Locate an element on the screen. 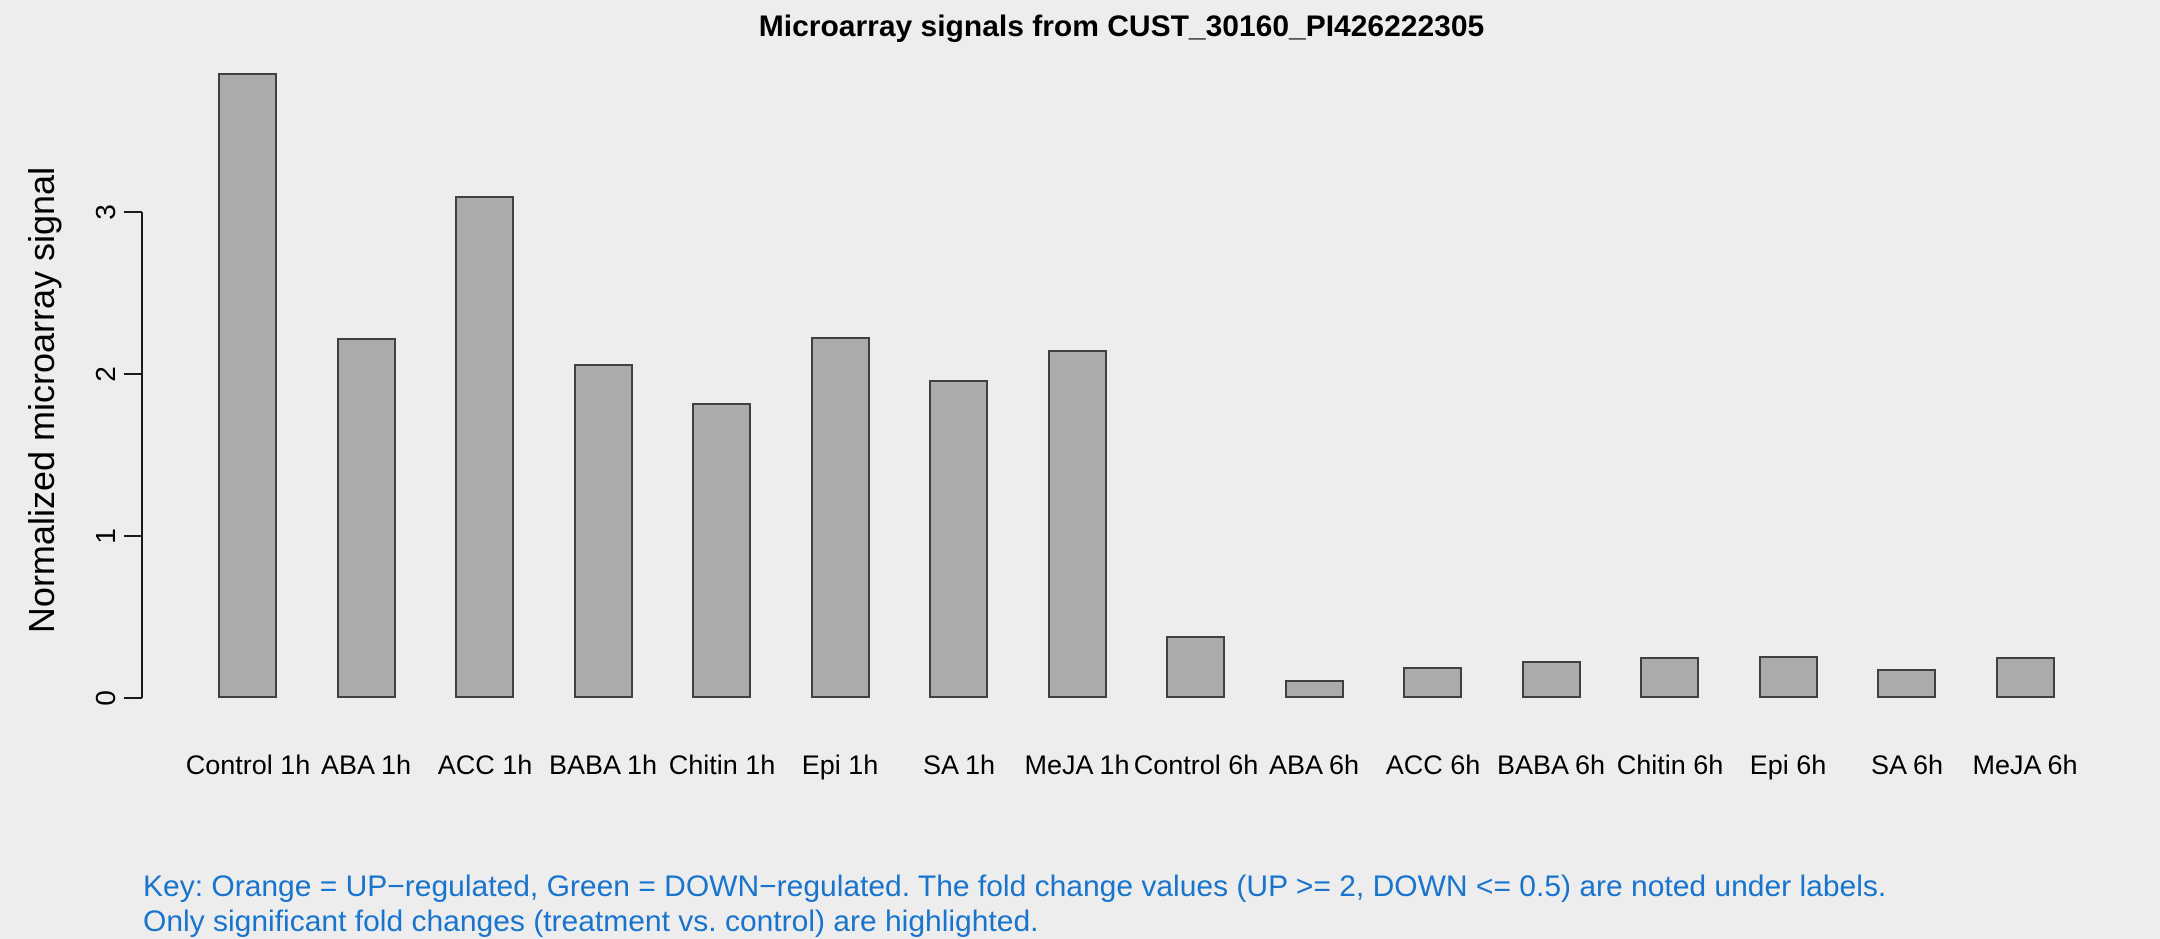 This screenshot has width=2160, height=939. x-axis-label: ABA 1h is located at coordinates (366, 765).